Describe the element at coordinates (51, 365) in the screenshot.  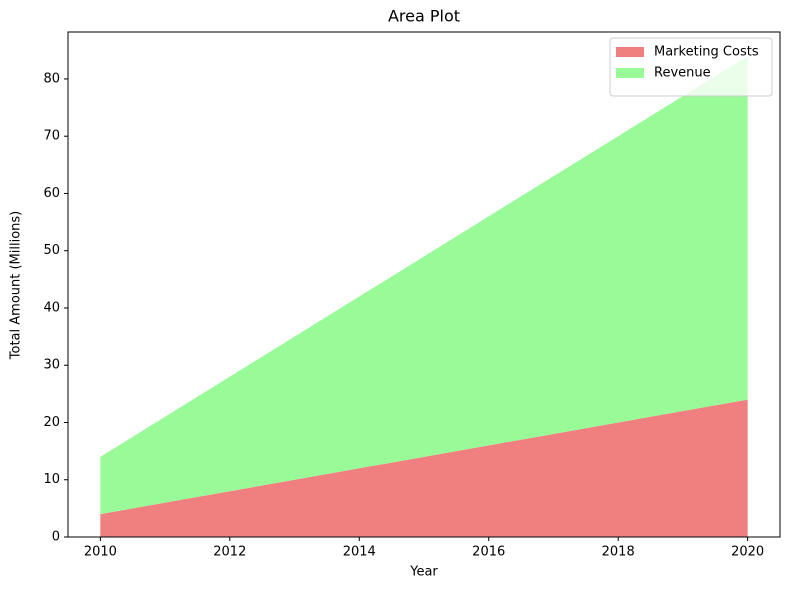
I see `y-tick-label: 30` at that location.